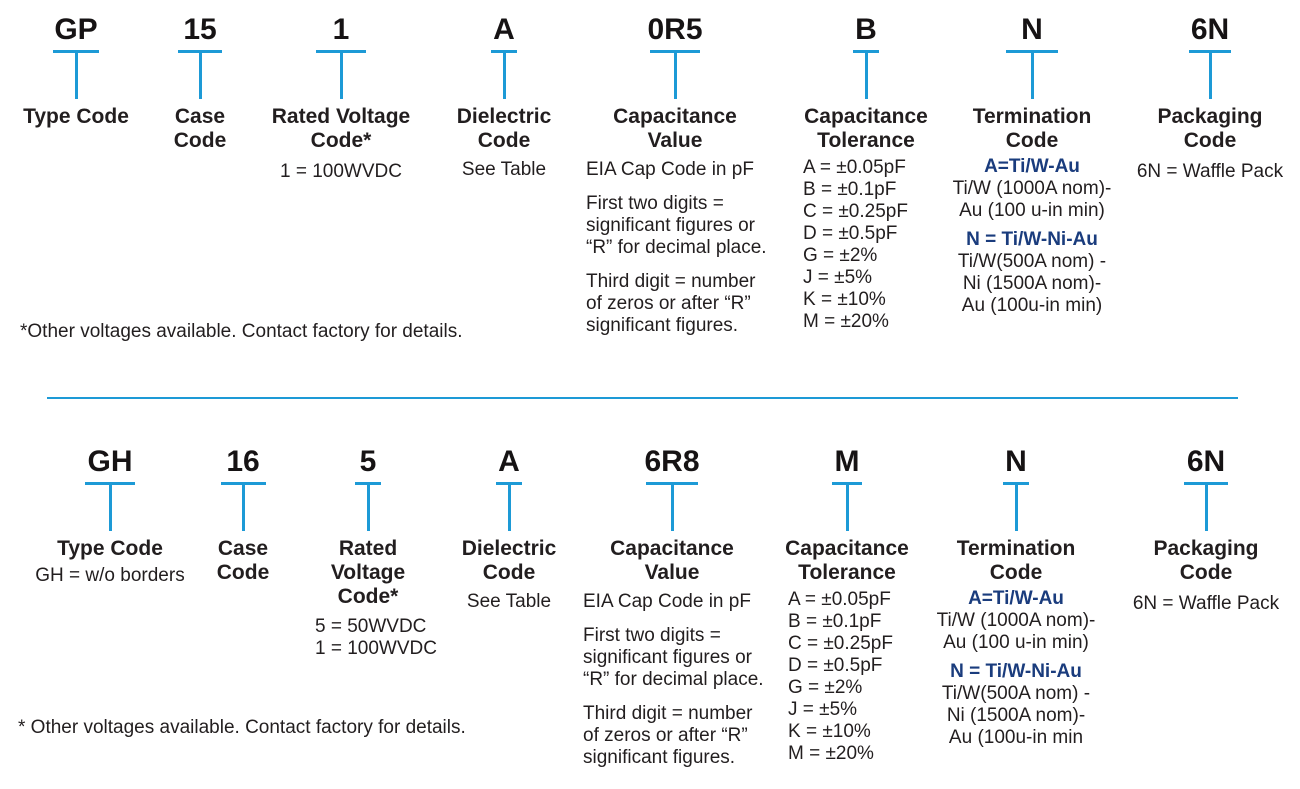 This screenshot has height=789, width=1300. I want to click on code-value-case: 15, so click(200, 29).